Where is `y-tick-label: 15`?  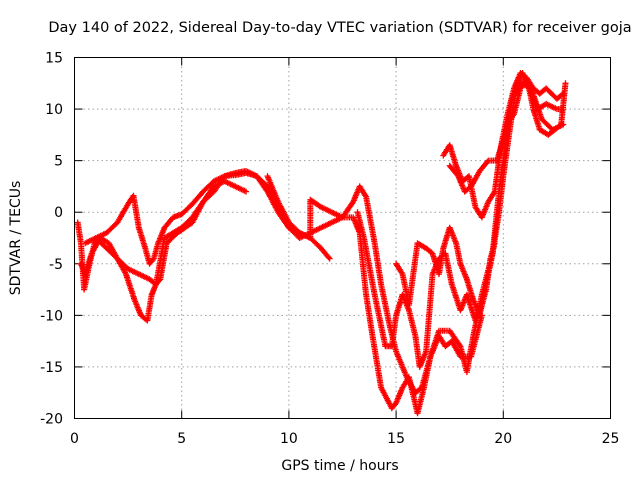
y-tick-label: 15 is located at coordinates (54, 59).